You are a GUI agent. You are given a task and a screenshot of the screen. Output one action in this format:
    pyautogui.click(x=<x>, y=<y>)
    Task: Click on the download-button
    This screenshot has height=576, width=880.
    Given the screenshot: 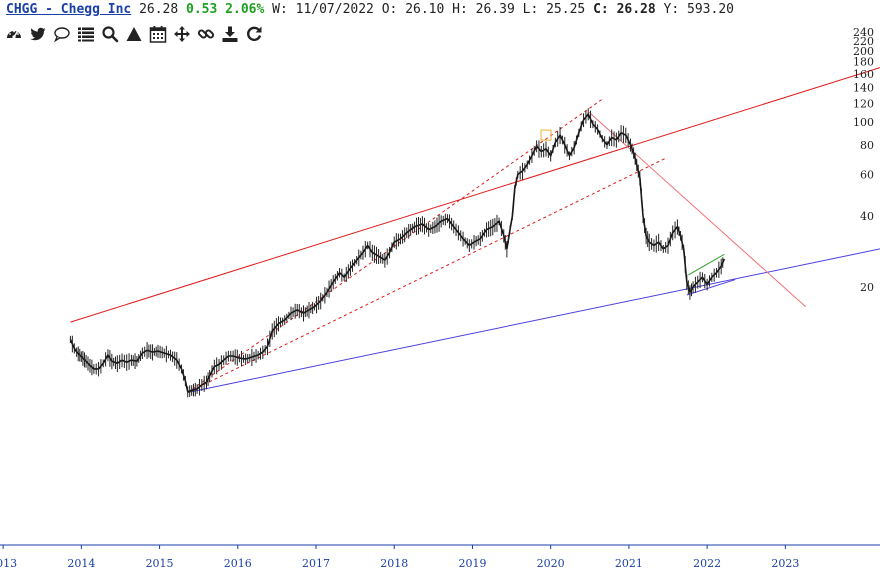 What is the action you would take?
    pyautogui.click(x=230, y=34)
    